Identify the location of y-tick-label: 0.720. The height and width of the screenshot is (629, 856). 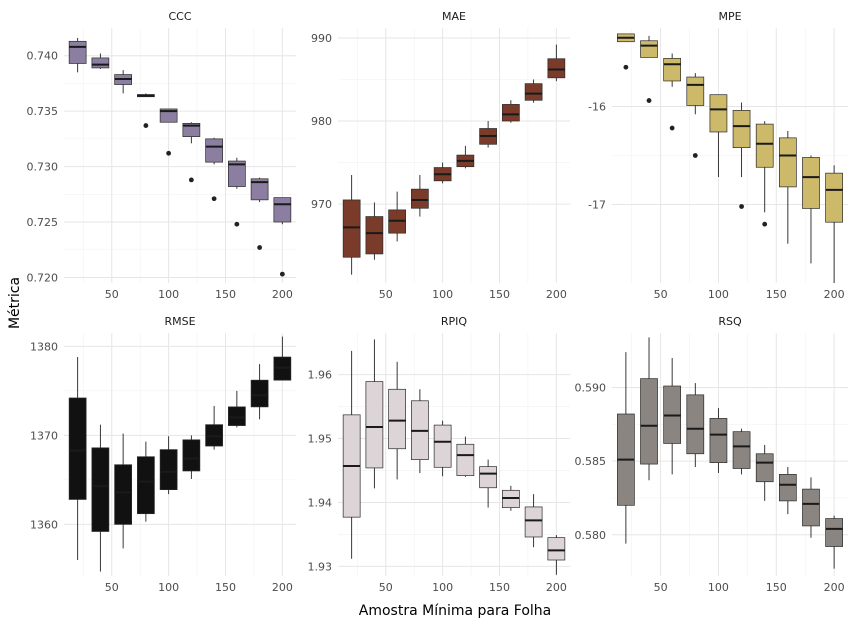
(43, 277).